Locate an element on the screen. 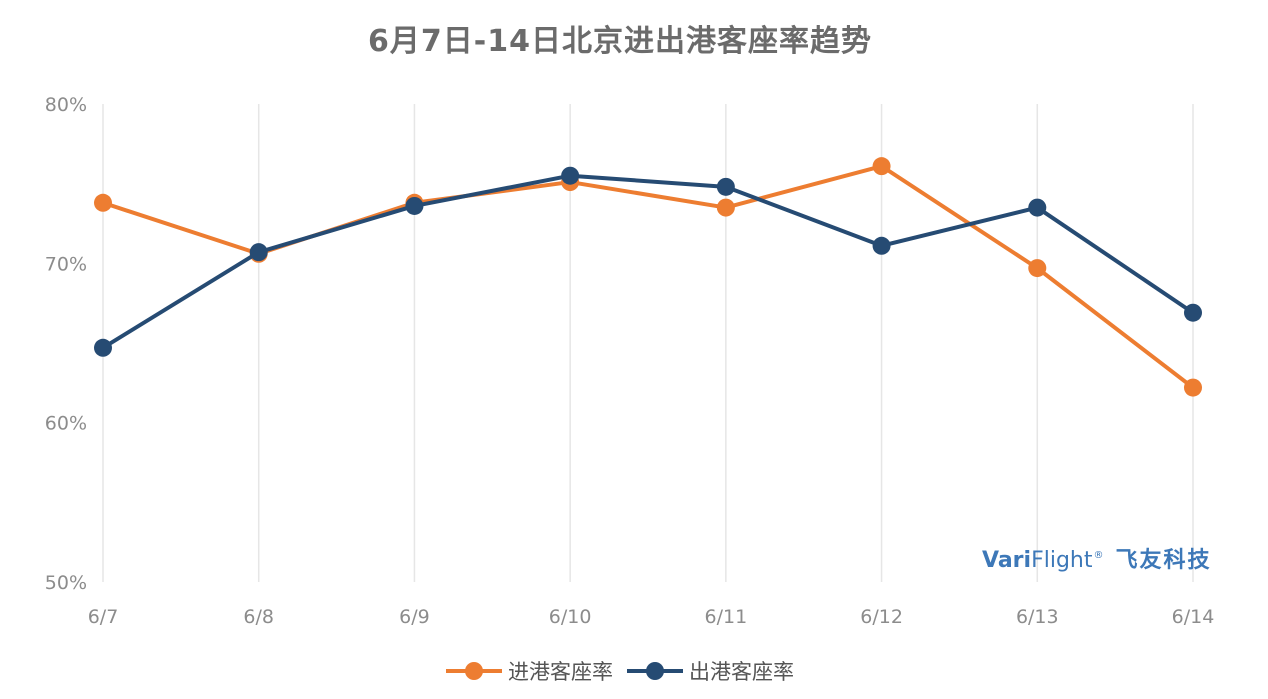 Image resolution: width=1268 pixels, height=699 pixels. legend-swatch-outbound is located at coordinates (655, 671).